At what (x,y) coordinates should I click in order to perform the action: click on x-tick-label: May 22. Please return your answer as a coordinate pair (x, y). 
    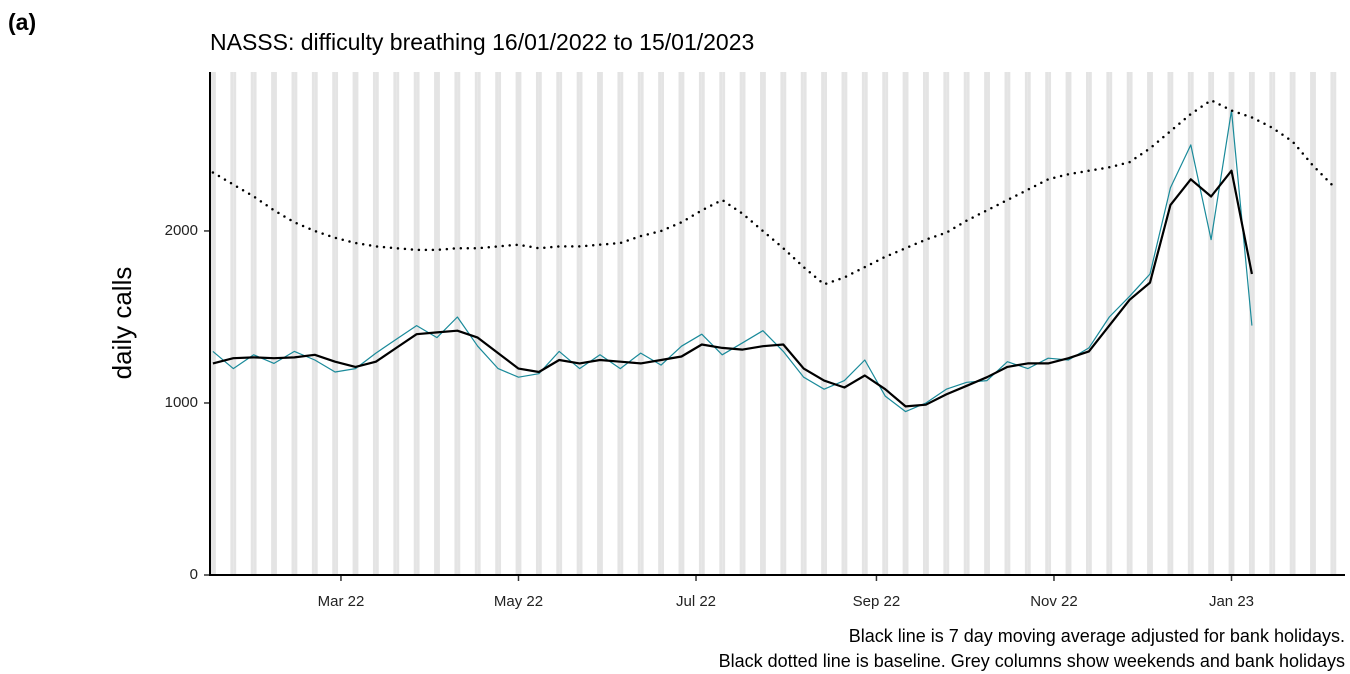
    Looking at the image, I should click on (518, 601).